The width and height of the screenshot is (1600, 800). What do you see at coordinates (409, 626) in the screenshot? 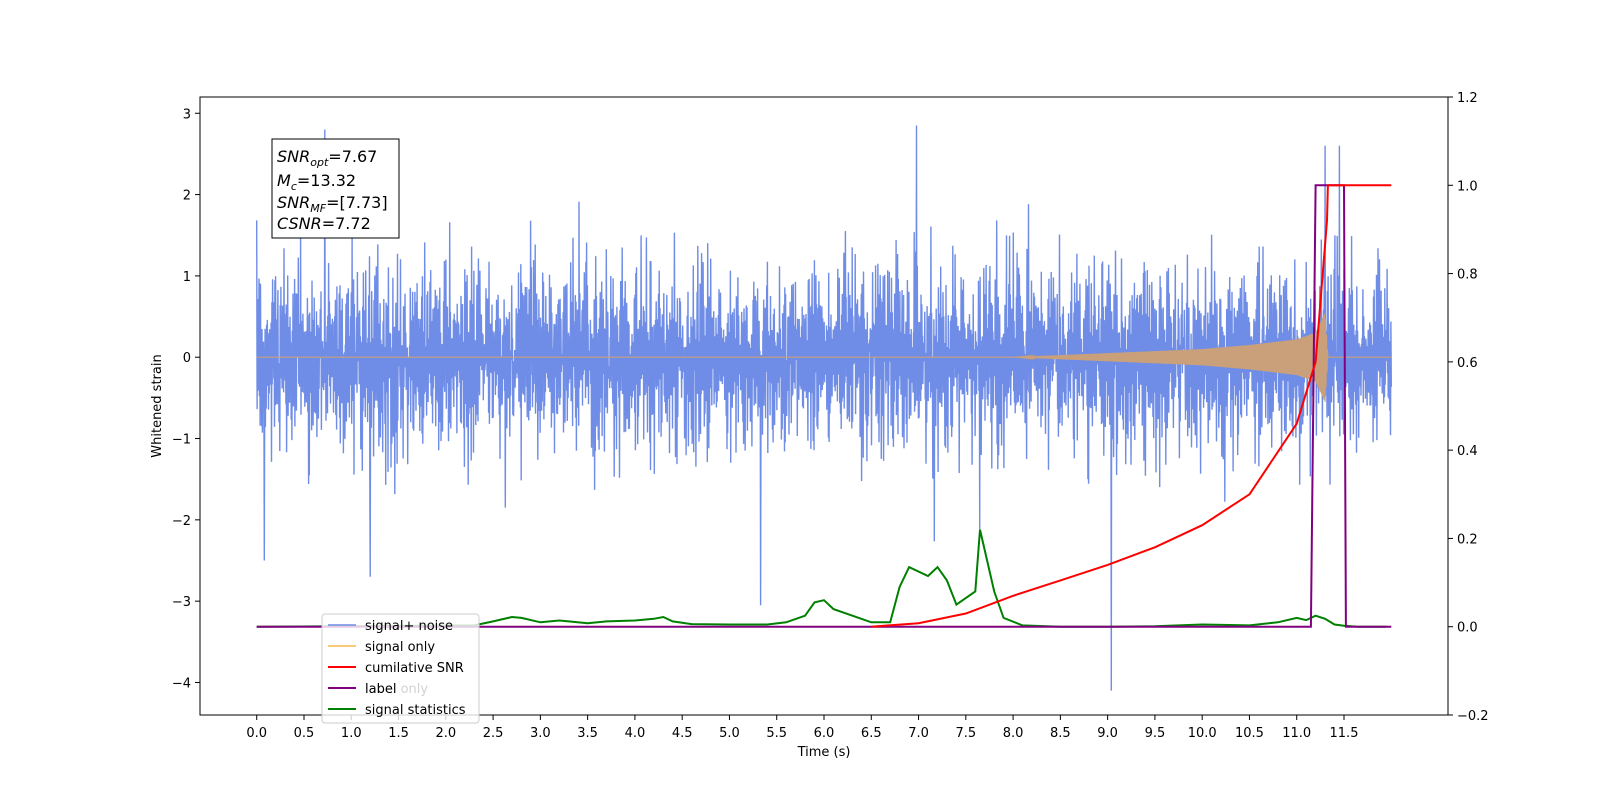
I see `legend-label-signal-noise: signal+ noise` at bounding box center [409, 626].